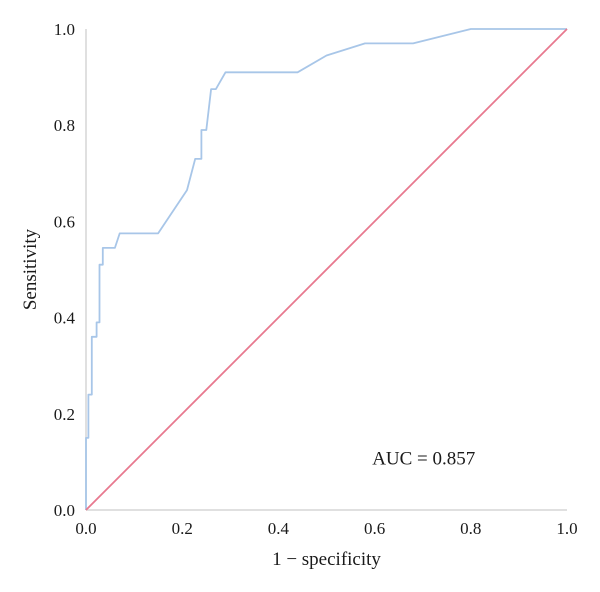  I want to click on y-tick-label: 0.6, so click(64, 221).